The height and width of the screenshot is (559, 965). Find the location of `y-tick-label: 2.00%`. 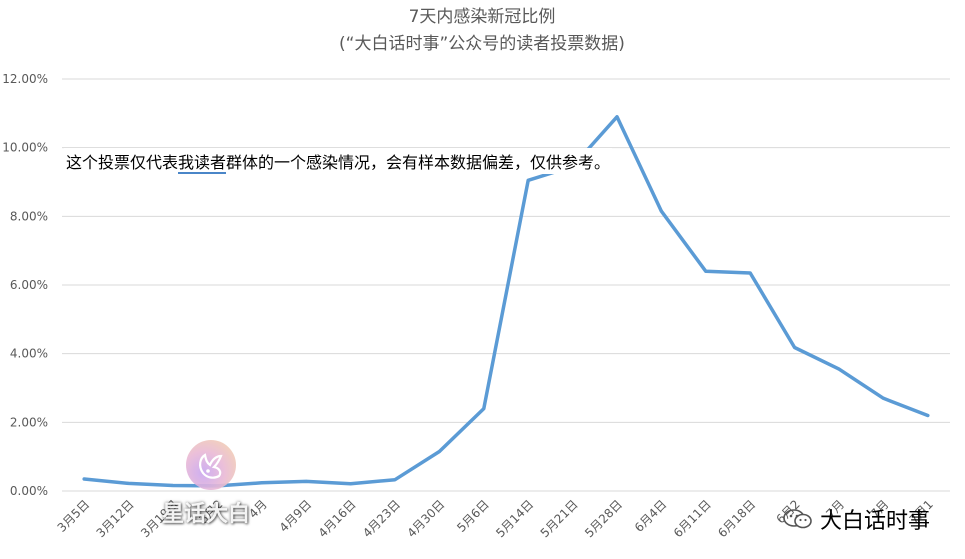

y-tick-label: 2.00% is located at coordinates (29, 422).